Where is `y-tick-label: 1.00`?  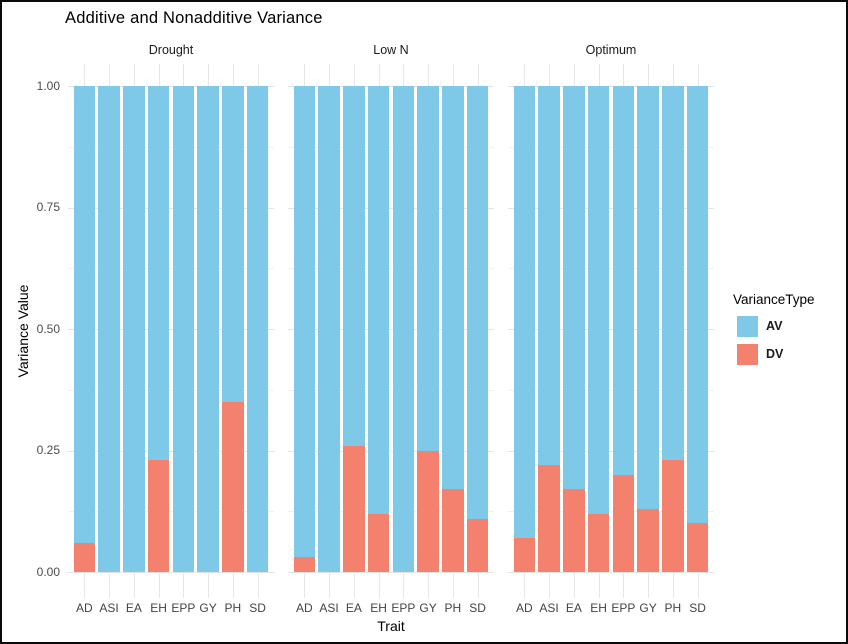 y-tick-label: 1.00 is located at coordinates (48, 85).